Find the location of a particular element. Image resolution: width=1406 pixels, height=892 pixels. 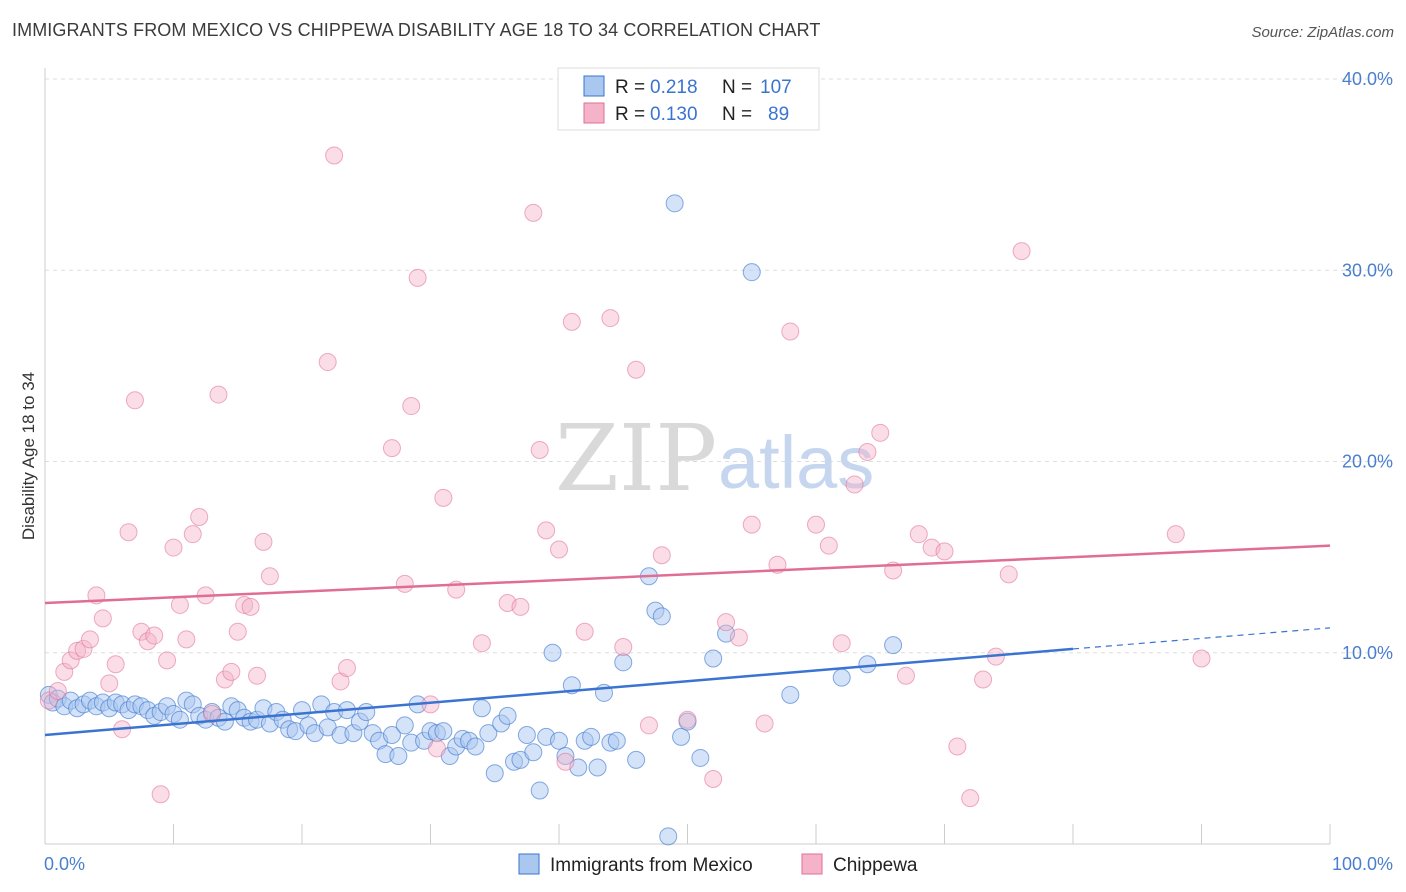

mexico-trend-line is located at coordinates (559, 692).